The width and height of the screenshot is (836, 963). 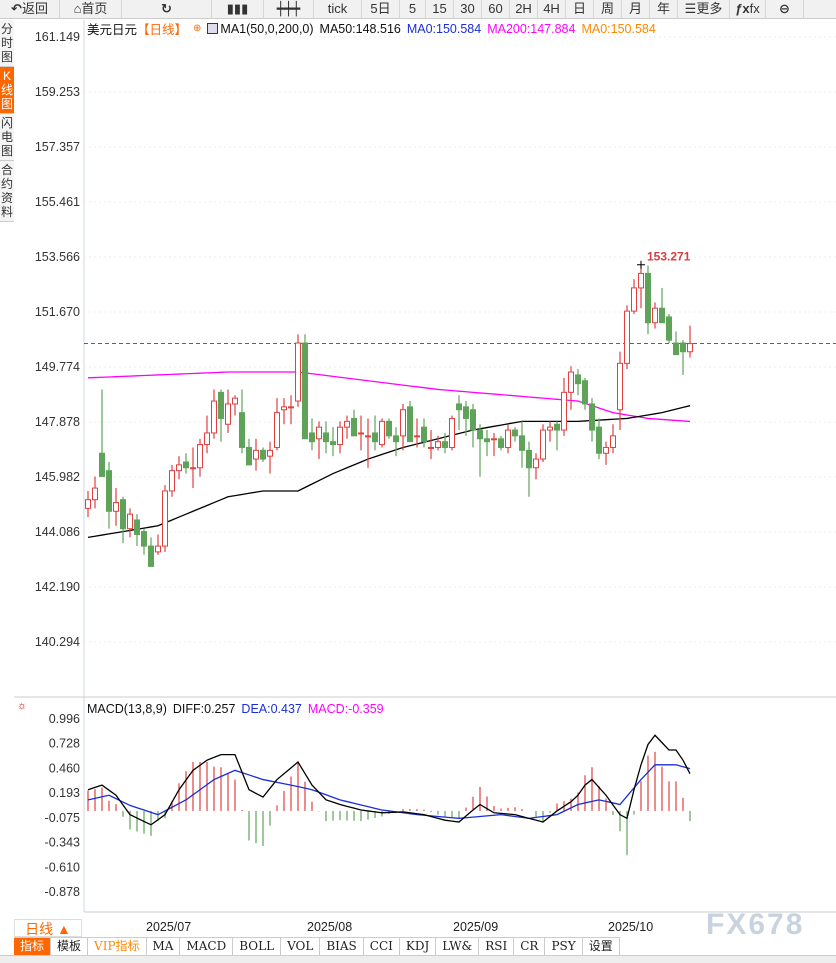 I want to click on indicator-tab: CCI, so click(x=381, y=947).